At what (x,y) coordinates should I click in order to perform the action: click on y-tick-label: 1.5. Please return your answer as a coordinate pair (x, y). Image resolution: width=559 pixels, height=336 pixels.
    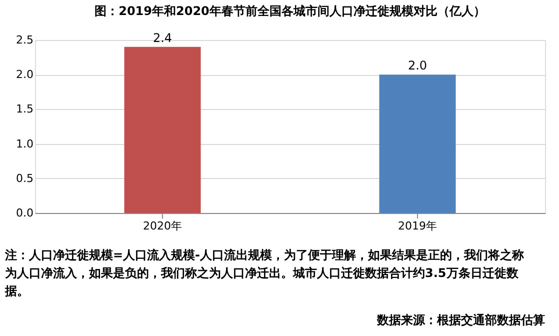
    Looking at the image, I should click on (25, 109).